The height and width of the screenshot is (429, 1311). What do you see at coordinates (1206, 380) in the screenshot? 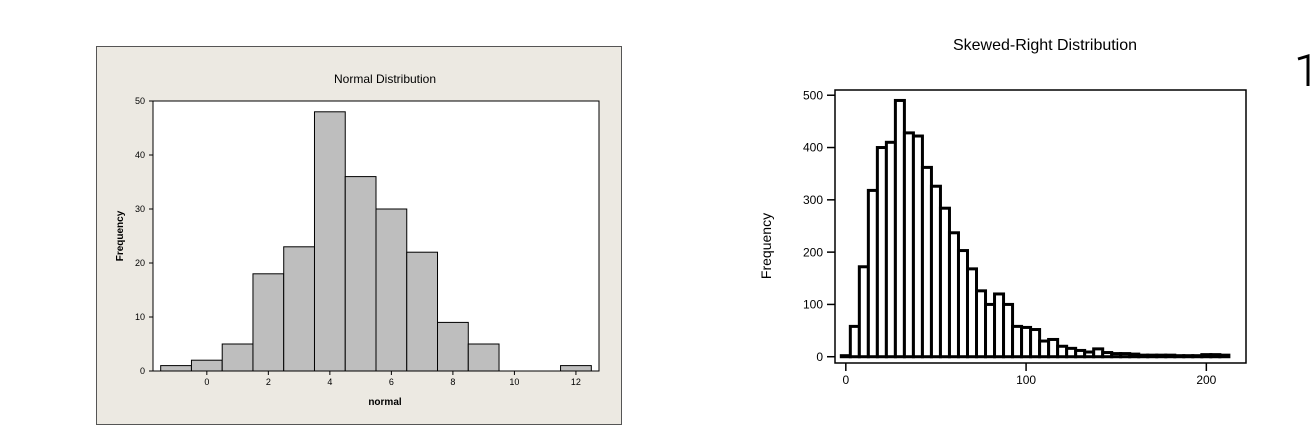
I see `x-tick-label: 200` at bounding box center [1206, 380].